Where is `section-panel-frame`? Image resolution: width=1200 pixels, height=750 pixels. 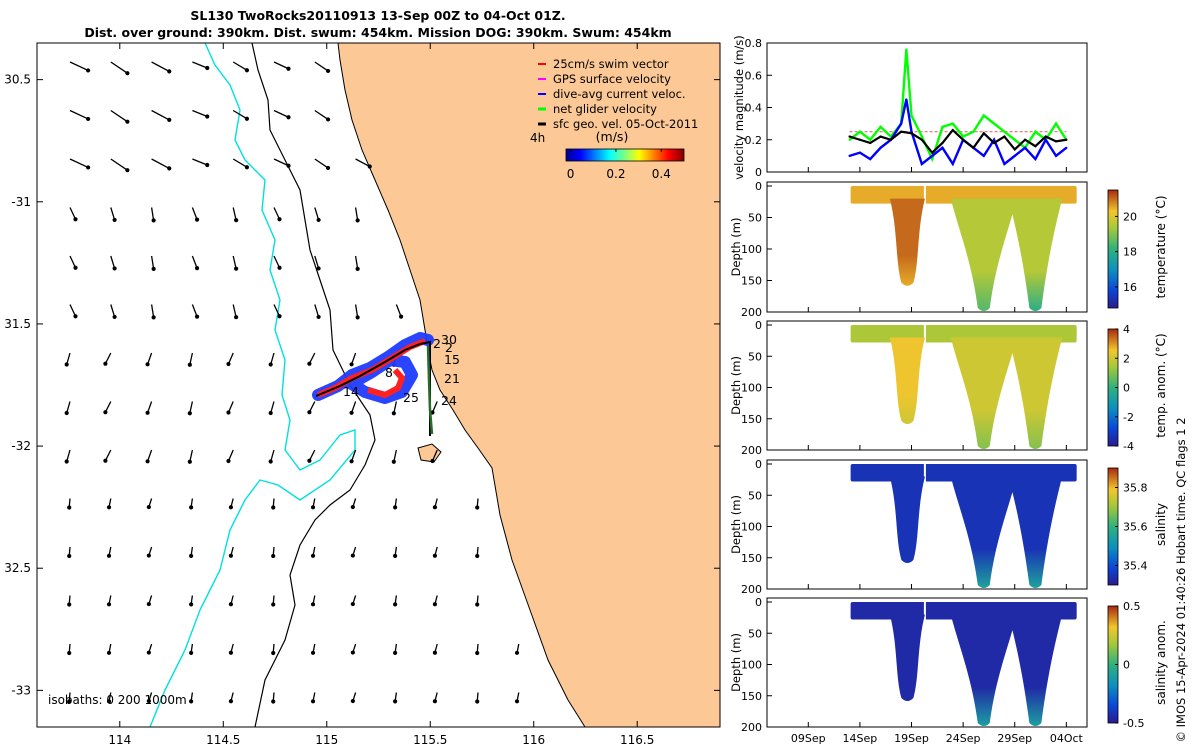
section-panel-frame is located at coordinates (927, 247).